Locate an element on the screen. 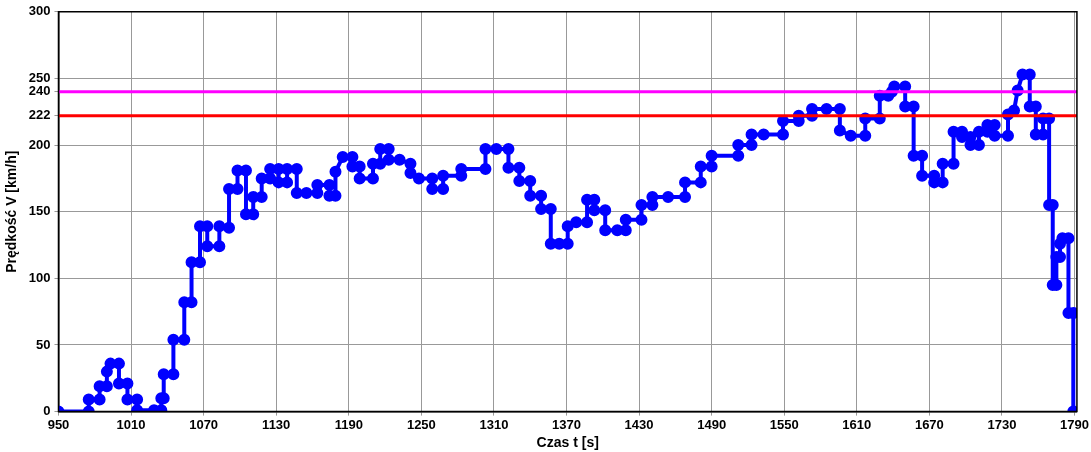 The image size is (1091, 452). y-tick-label: 200 is located at coordinates (39, 144).